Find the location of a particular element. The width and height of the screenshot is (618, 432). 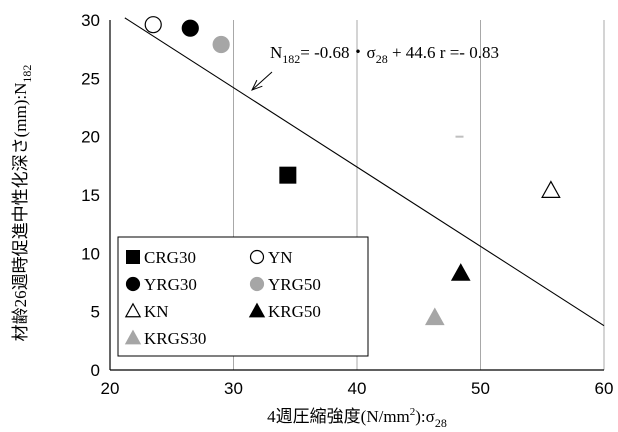

y-tick-label-5: 5 is located at coordinates (95, 312).